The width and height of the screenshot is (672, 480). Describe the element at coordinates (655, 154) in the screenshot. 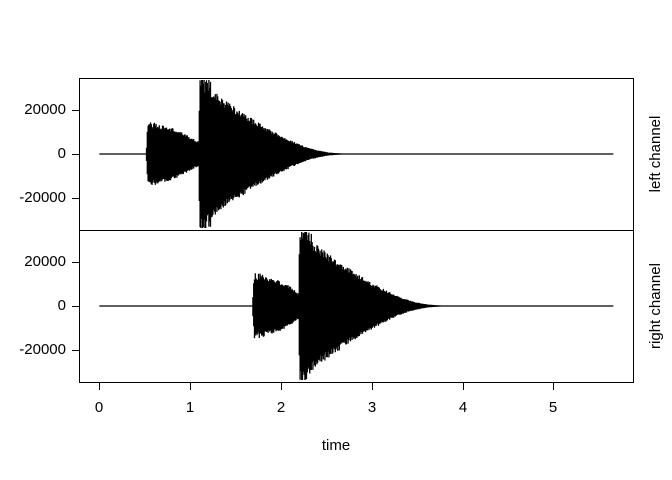

I see `panel-label-left-channel: left channel` at that location.